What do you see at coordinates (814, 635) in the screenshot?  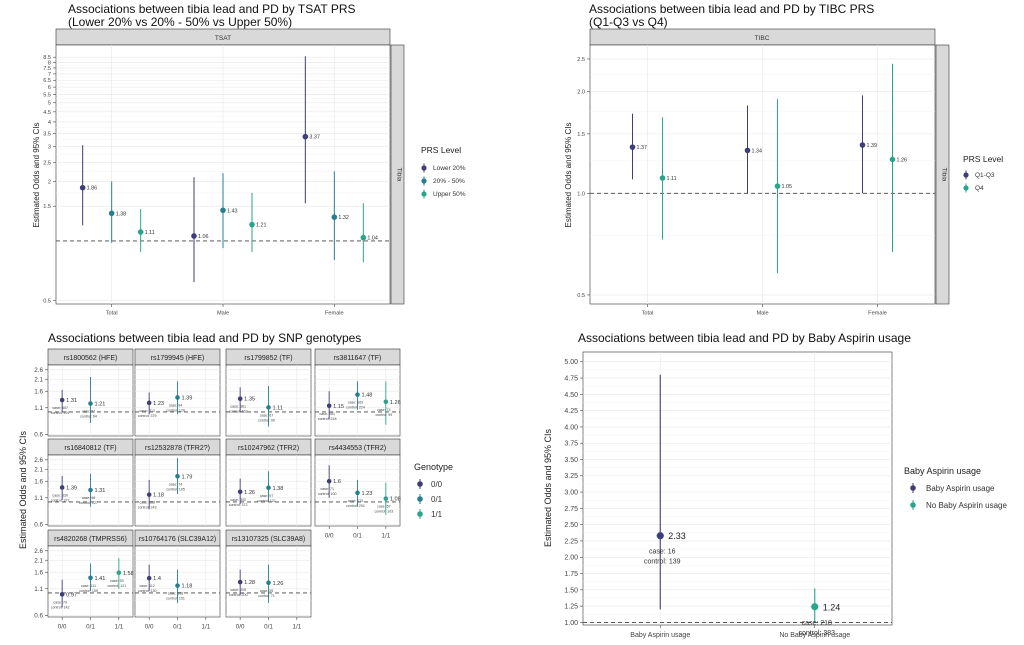 I see `aspirin-x-tick-label: No Baby Aspirin usage` at bounding box center [814, 635].